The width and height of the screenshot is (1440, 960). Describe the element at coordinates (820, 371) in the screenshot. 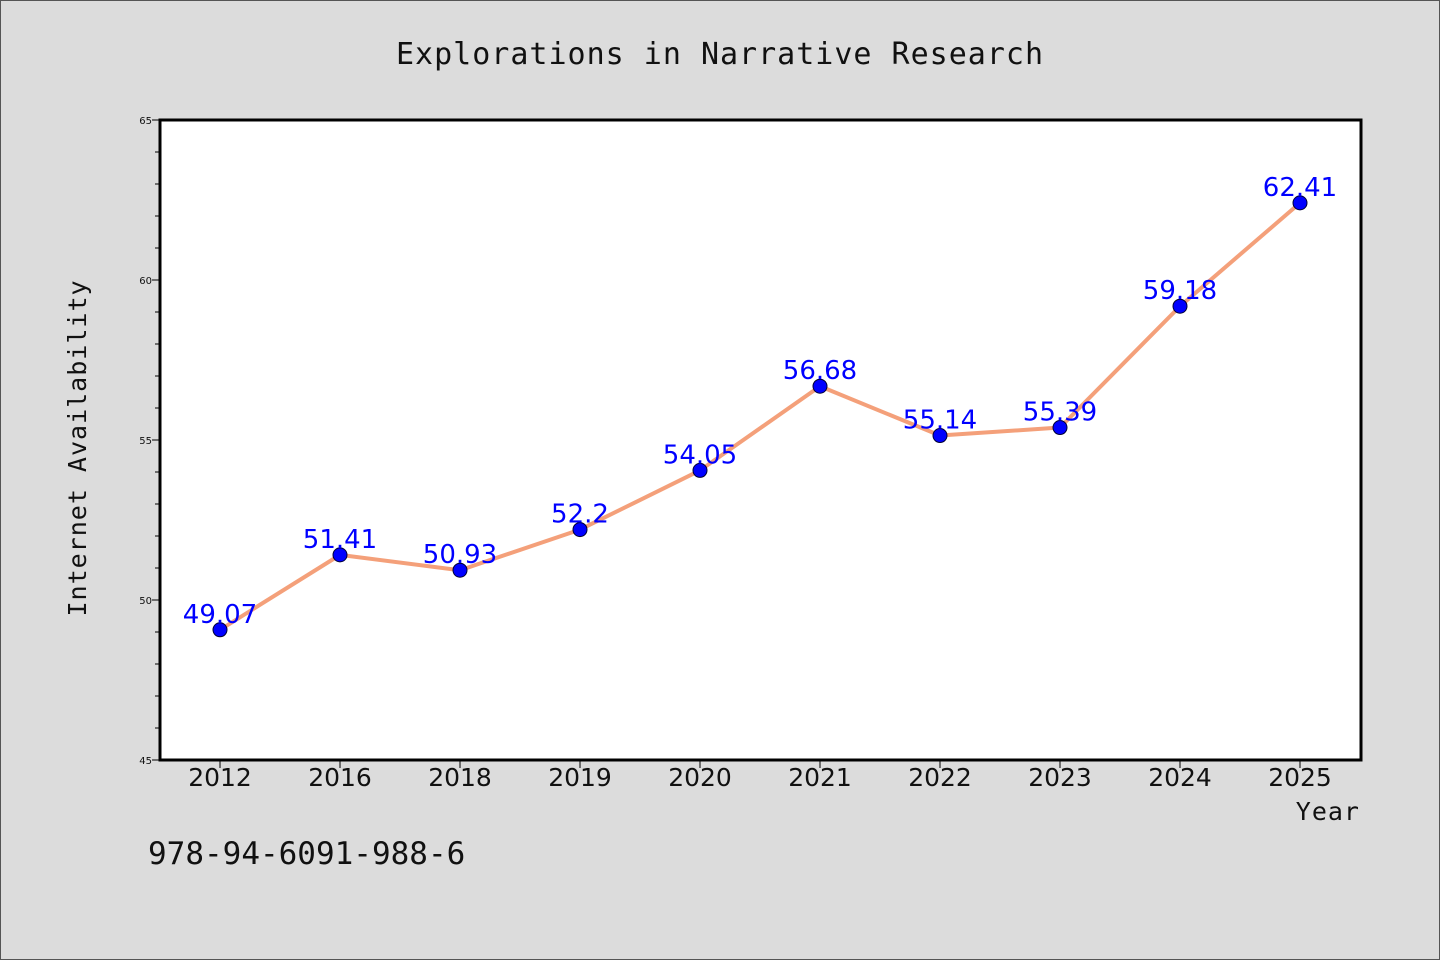

I see `data-label: 56.68` at that location.